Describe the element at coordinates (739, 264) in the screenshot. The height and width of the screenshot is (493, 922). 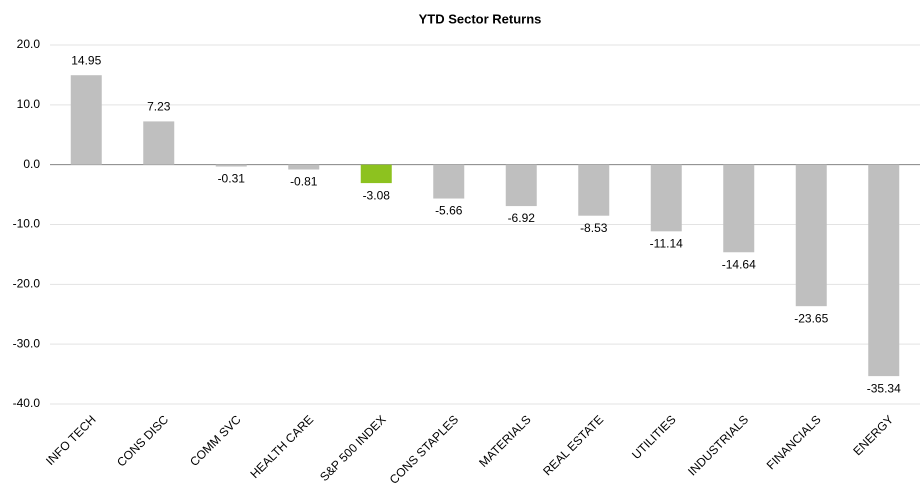
I see `value-label: -14.64` at that location.